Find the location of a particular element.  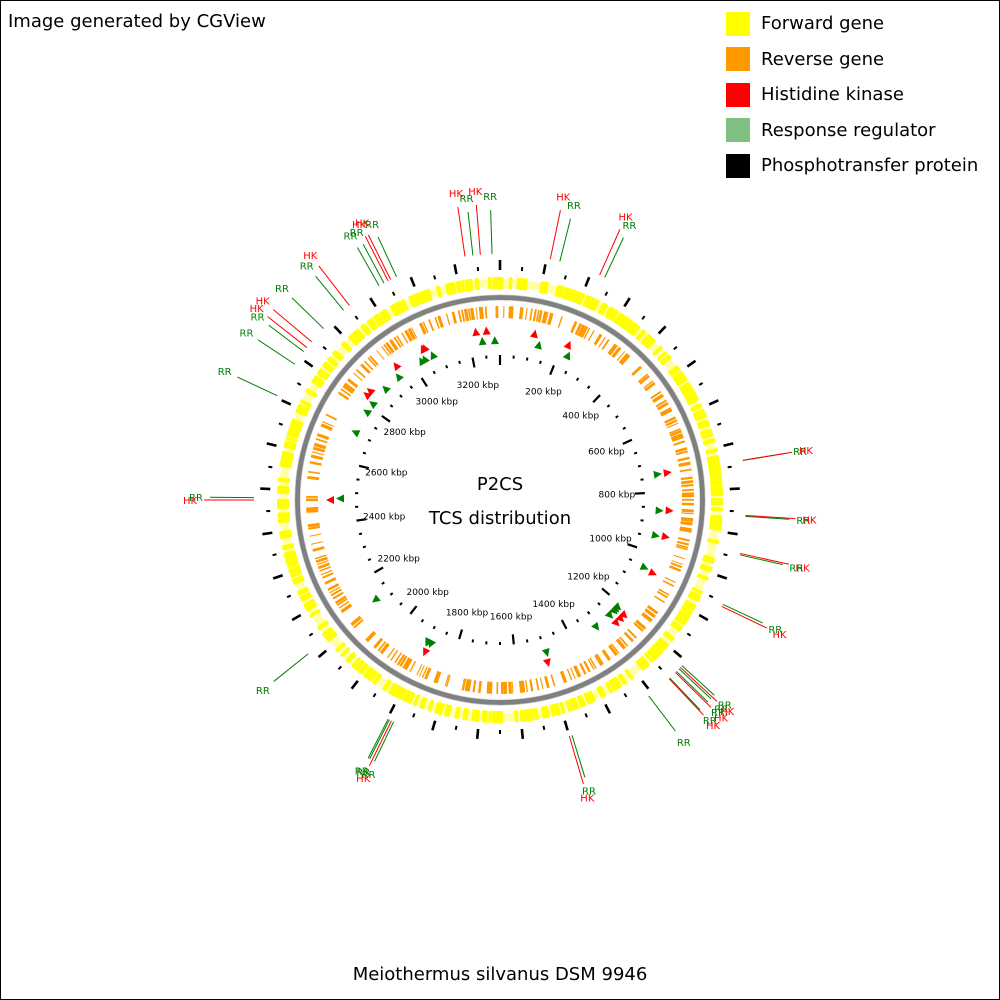

legend-label: Response regulator is located at coordinates (848, 130).